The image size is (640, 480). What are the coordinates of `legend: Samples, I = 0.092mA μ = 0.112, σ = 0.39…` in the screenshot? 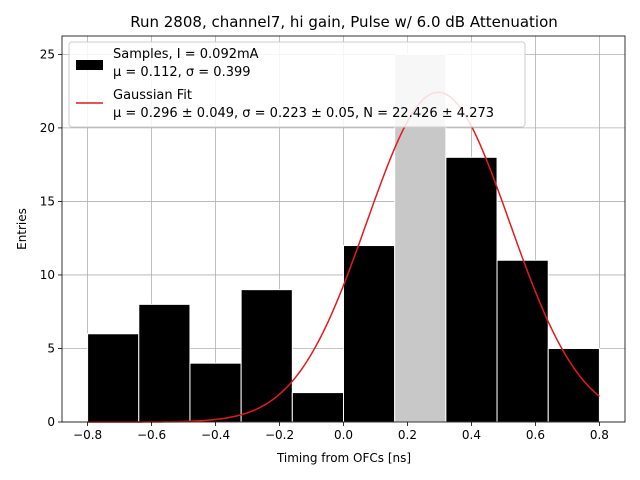 It's located at (297, 84).